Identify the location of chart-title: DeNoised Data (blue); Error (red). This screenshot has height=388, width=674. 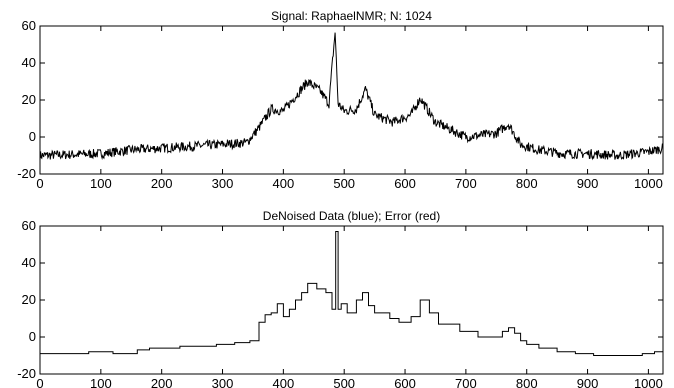
(351, 216).